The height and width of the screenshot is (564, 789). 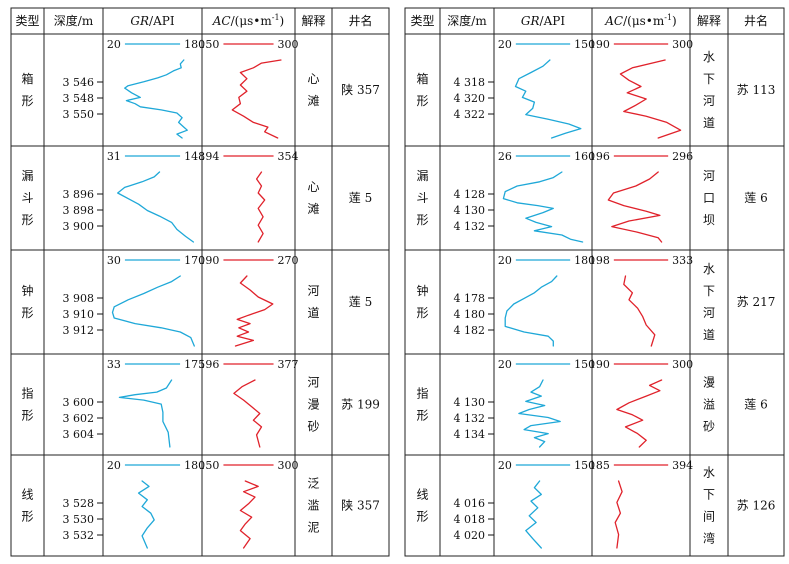 What do you see at coordinates (313, 209) in the screenshot?
I see `interpretation-char: 滩` at bounding box center [313, 209].